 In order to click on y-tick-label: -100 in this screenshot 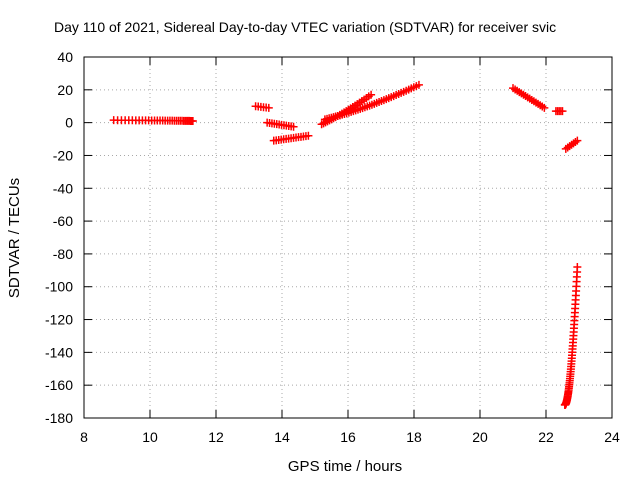, I will do `click(59, 287)`.